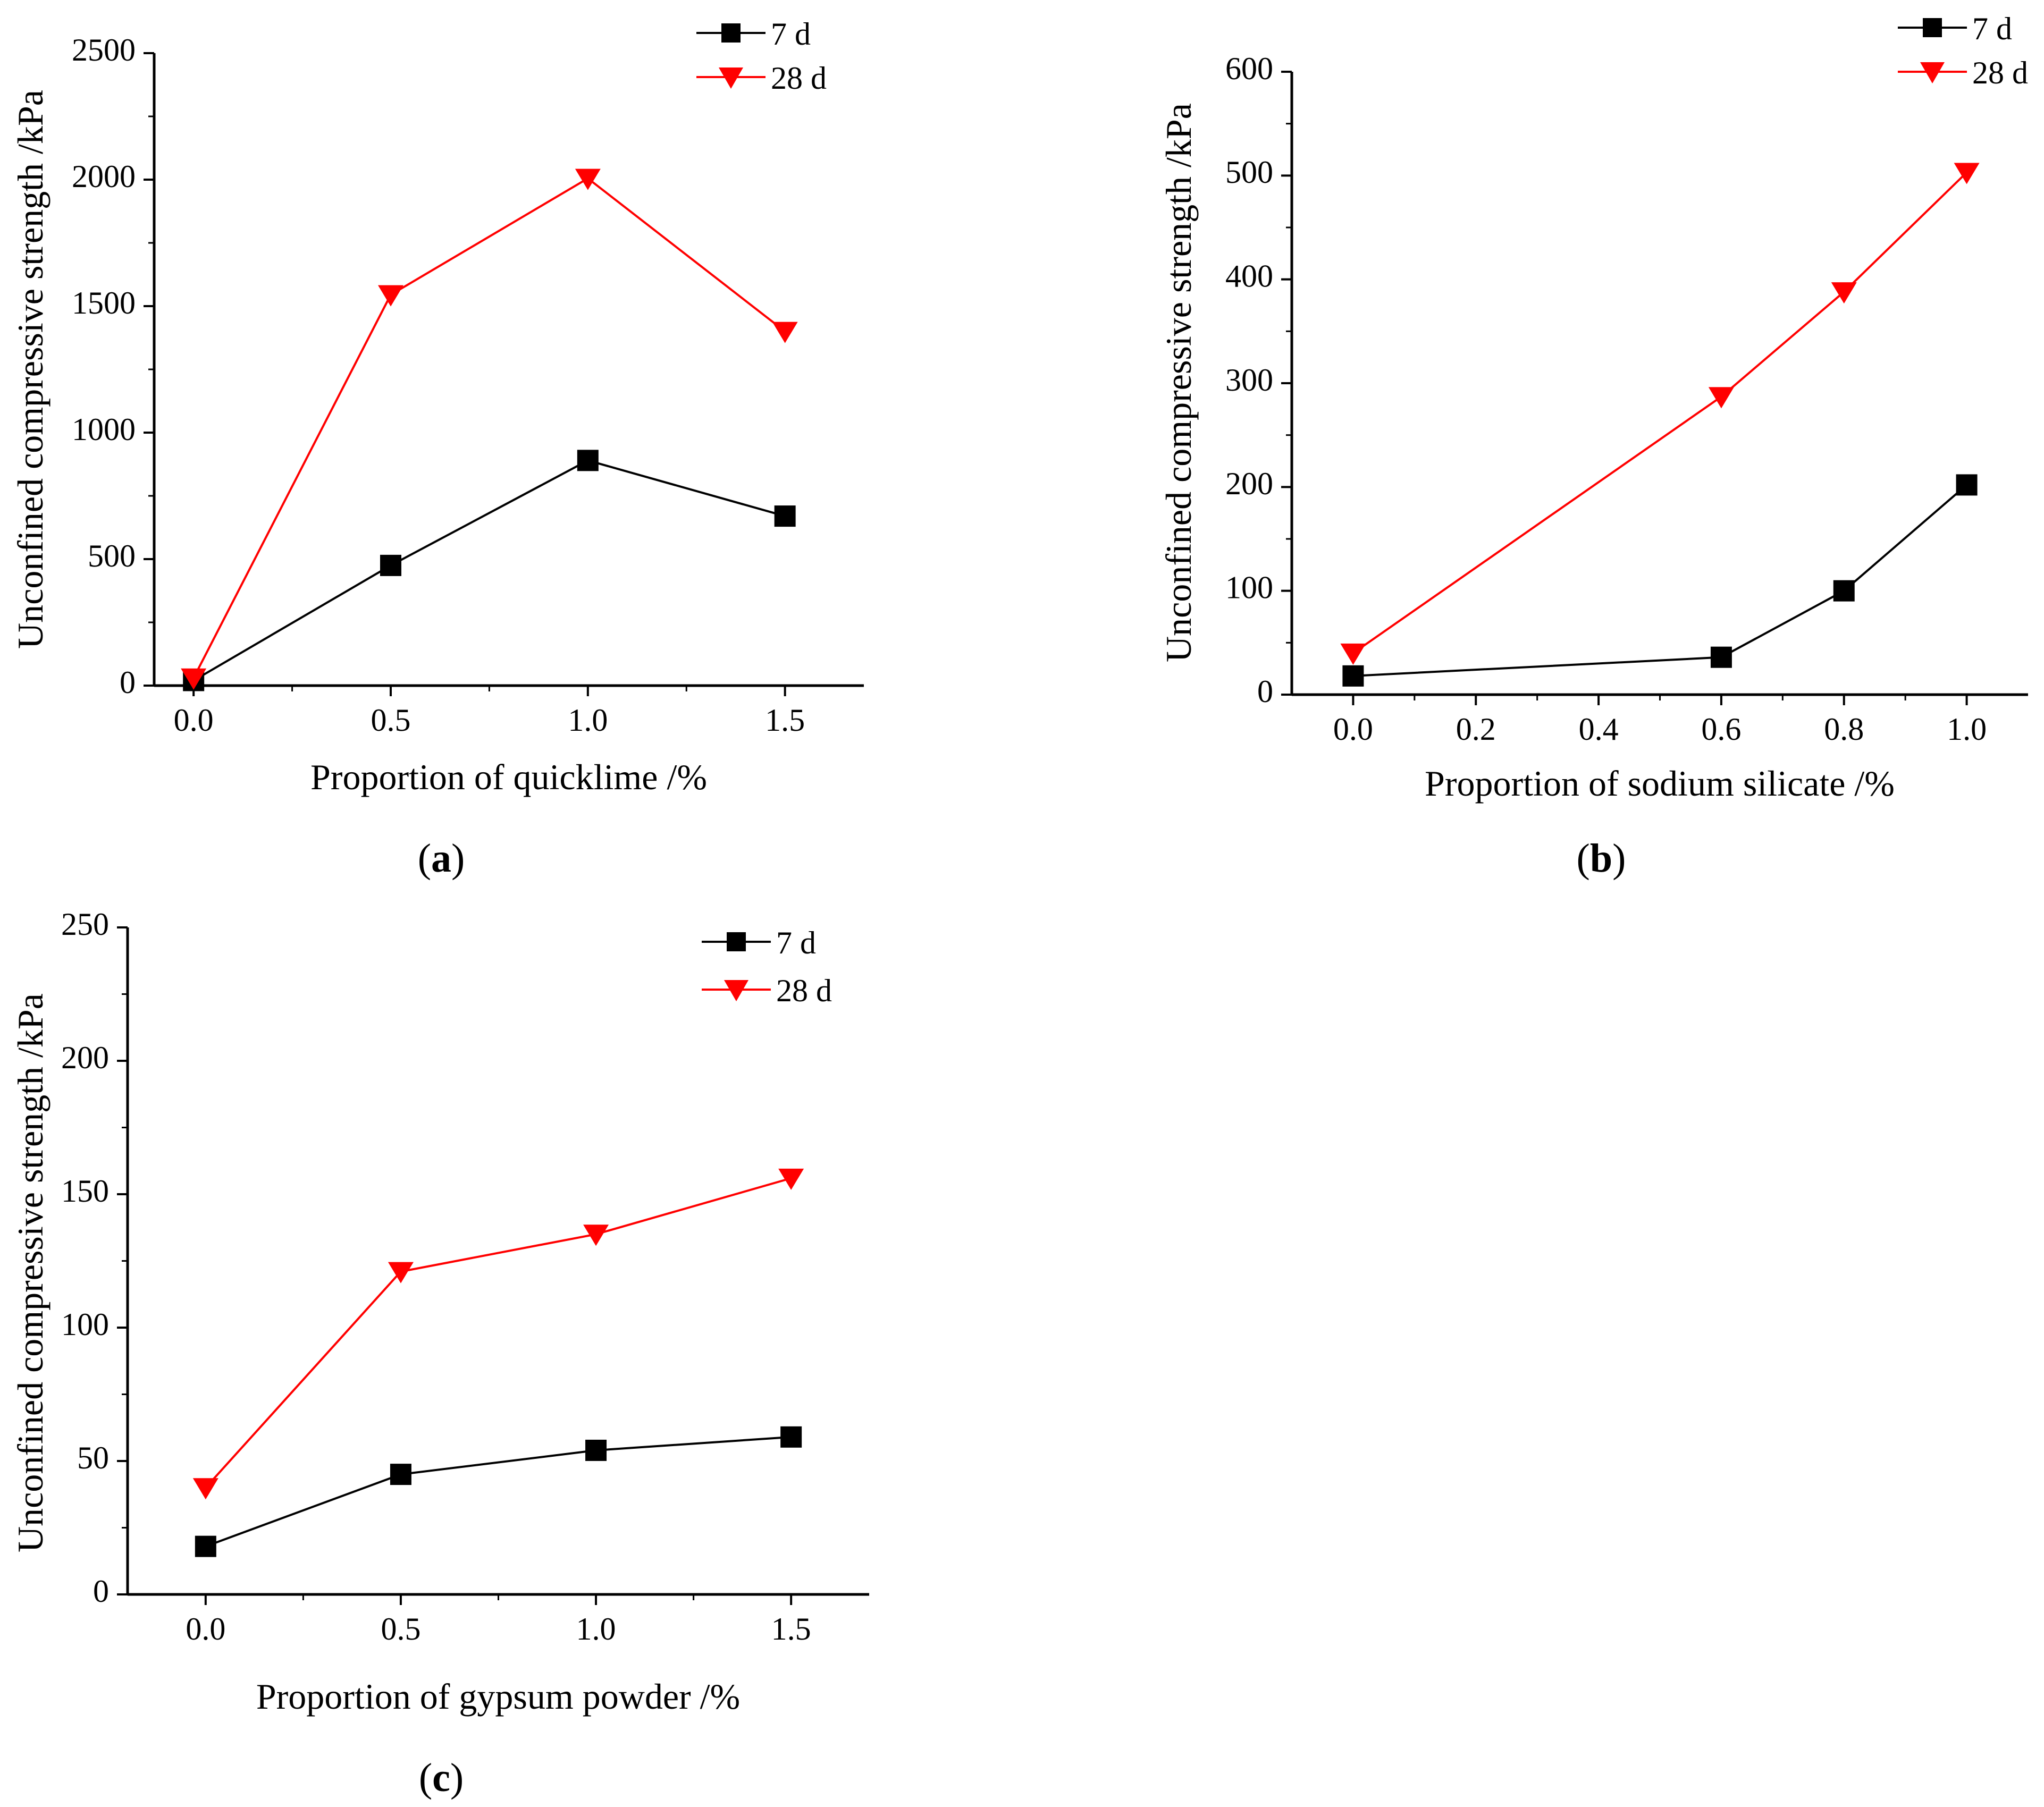 The image size is (2044, 1807). Describe the element at coordinates (1660, 783) in the screenshot. I see `x-axis-title: Proportion of sodium silicate /%` at that location.